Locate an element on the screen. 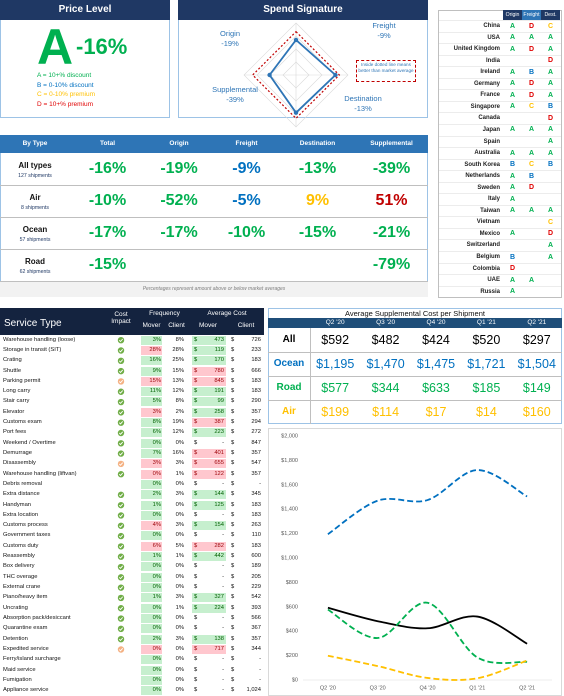 This screenshot has width=564, height=696. column-divider is located at coordinates (310, 364).